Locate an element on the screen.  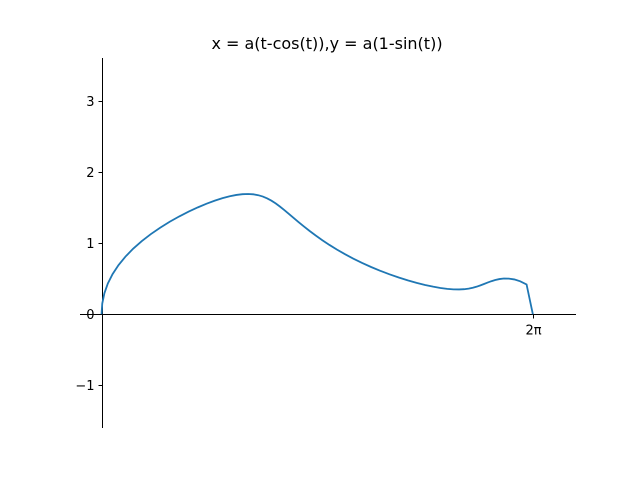
x-tick-label: 2π is located at coordinates (533, 331).